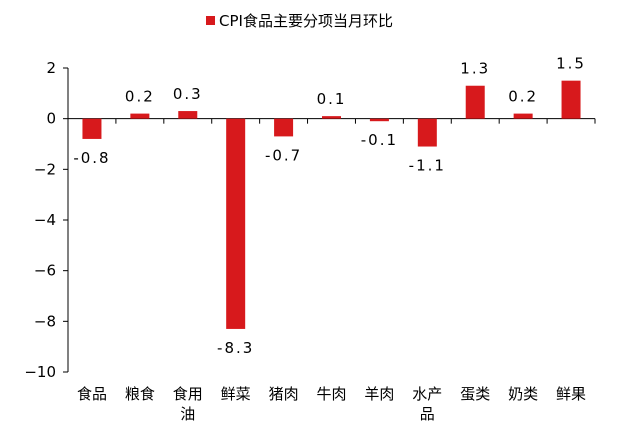 Image resolution: width=639 pixels, height=445 pixels. Describe the element at coordinates (45, 220) in the screenshot. I see `y-tick-label: −4` at that location.